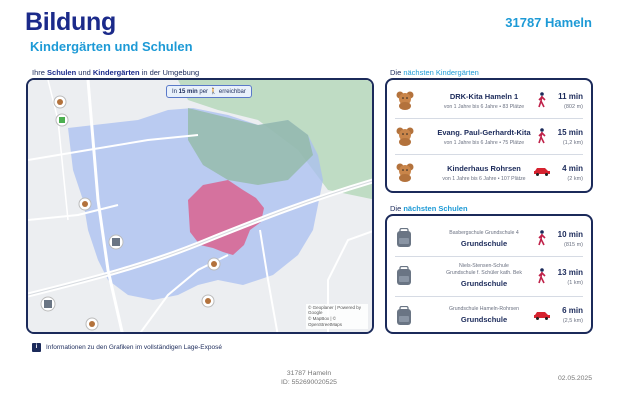 This screenshot has height=400, width=618. I want to click on road-north-south, so click(105, 206).